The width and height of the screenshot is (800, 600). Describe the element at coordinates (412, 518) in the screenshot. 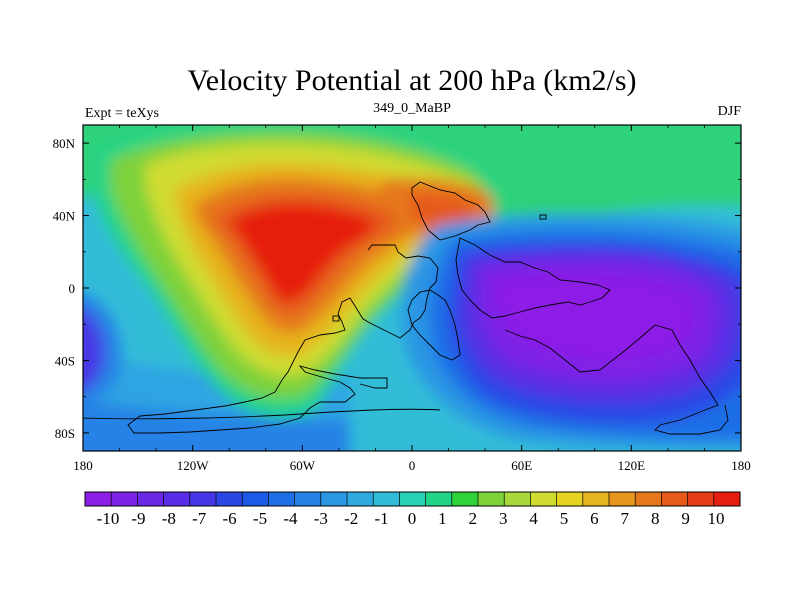

I see `colorbar-label: 0` at that location.